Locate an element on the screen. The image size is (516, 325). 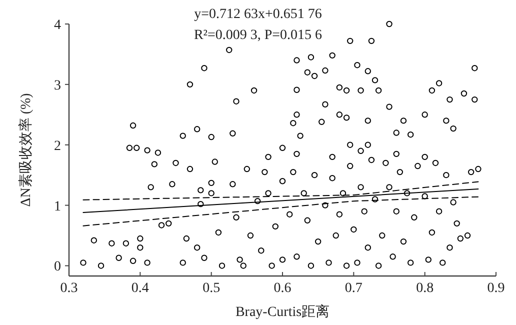
x-tick-label: 0.6 is located at coordinates (283, 288).